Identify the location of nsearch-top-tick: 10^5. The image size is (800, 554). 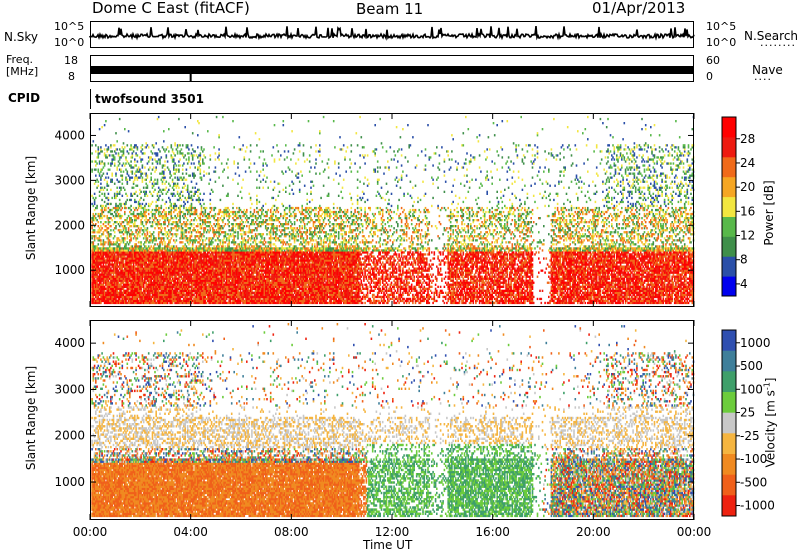
(721, 26).